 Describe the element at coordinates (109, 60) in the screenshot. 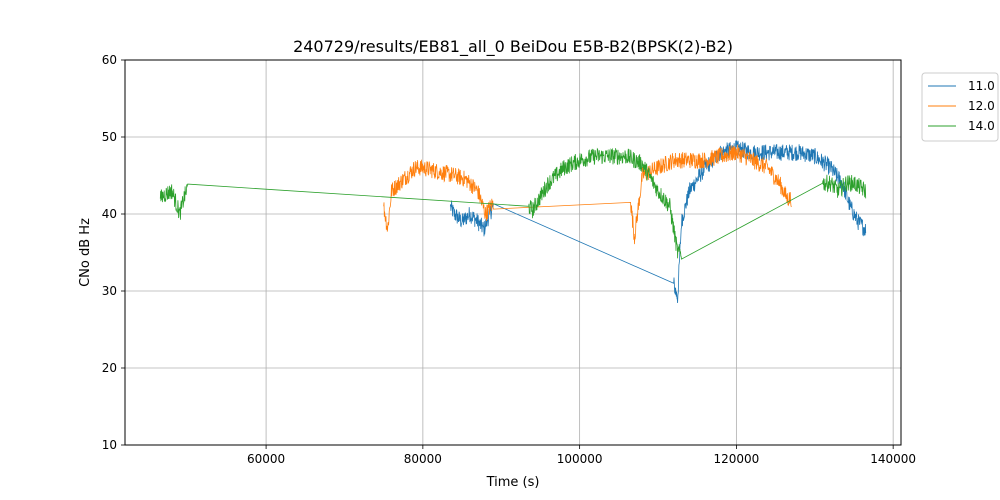

I see `y-tick-label: 60` at that location.